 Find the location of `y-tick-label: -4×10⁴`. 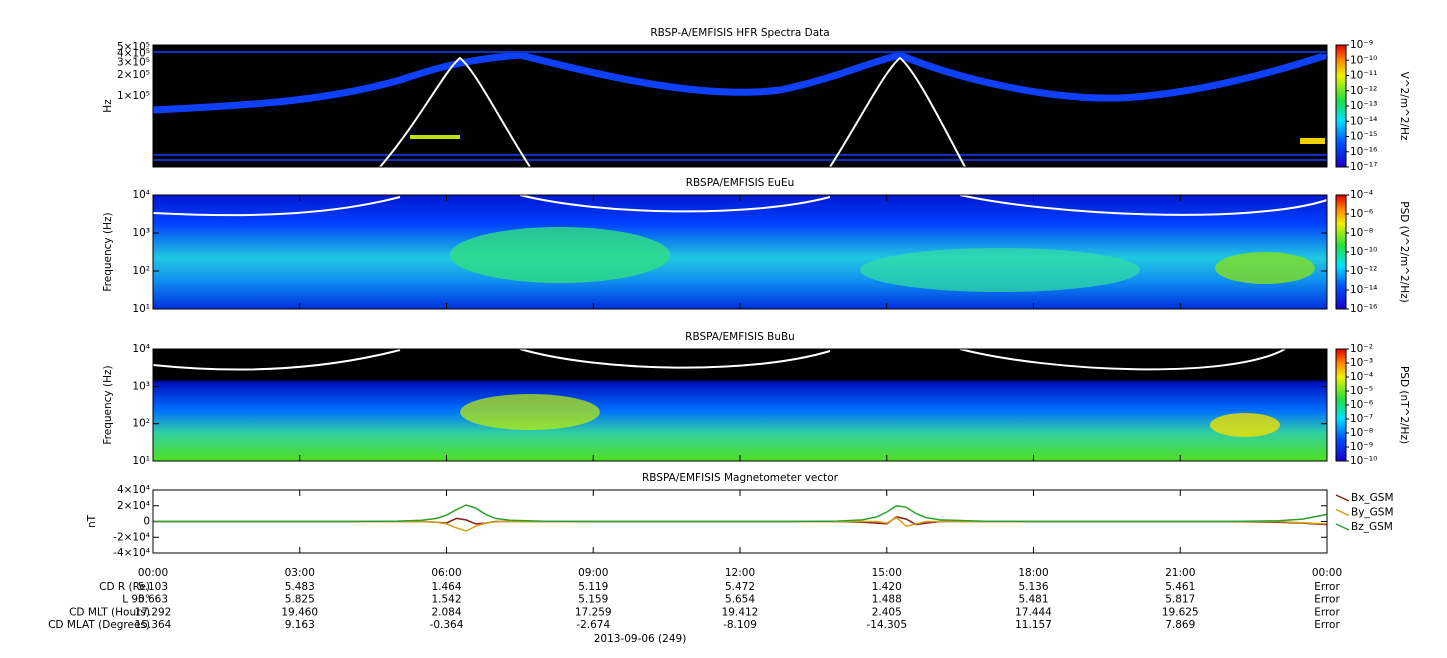

y-tick-label: -4×10⁴ is located at coordinates (131, 553).